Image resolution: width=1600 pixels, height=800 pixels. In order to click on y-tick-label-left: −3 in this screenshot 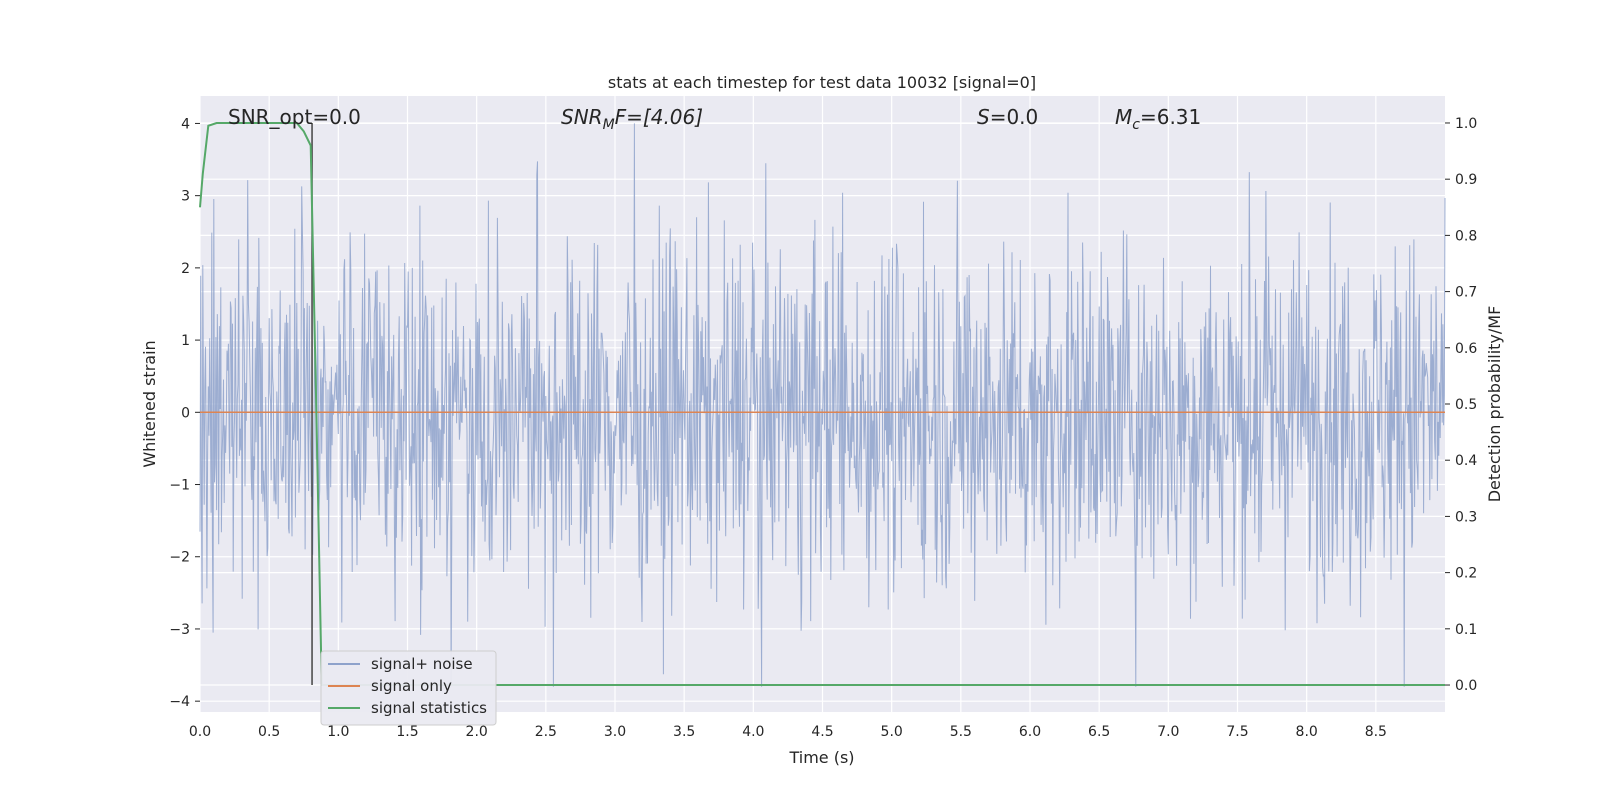, I will do `click(179, 630)`.